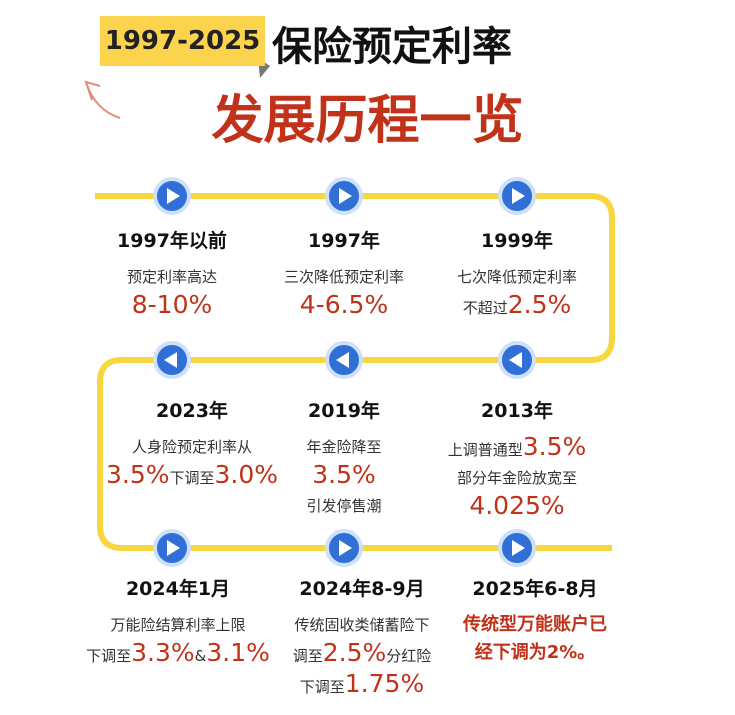 The width and height of the screenshot is (735, 715). What do you see at coordinates (178, 589) in the screenshot?
I see `entry-year: 2024年1月` at bounding box center [178, 589].